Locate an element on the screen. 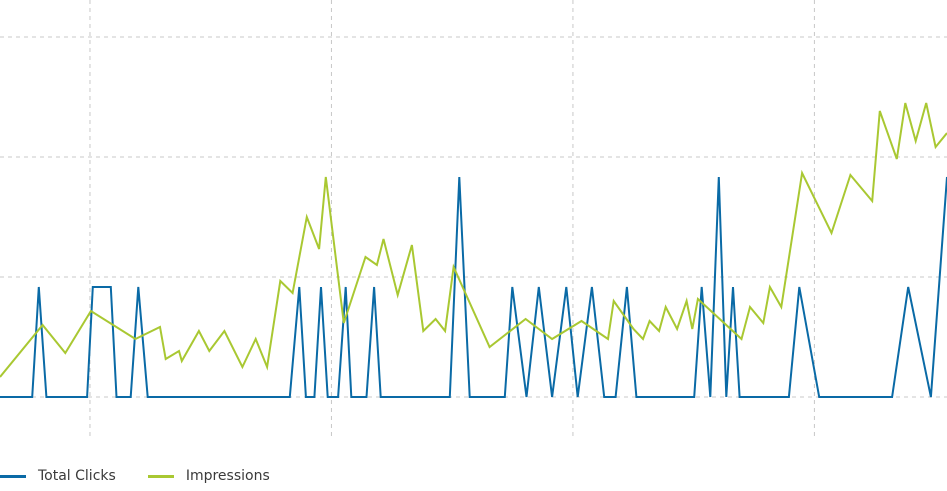 The width and height of the screenshot is (947, 491). legend-swatch-impressions is located at coordinates (160, 476).